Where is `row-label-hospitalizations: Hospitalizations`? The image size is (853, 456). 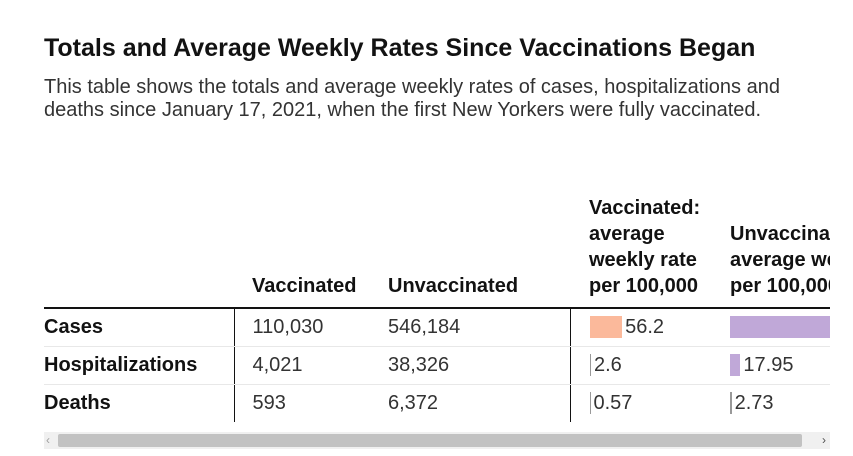 row-label-hospitalizations: Hospitalizations is located at coordinates (139, 365).